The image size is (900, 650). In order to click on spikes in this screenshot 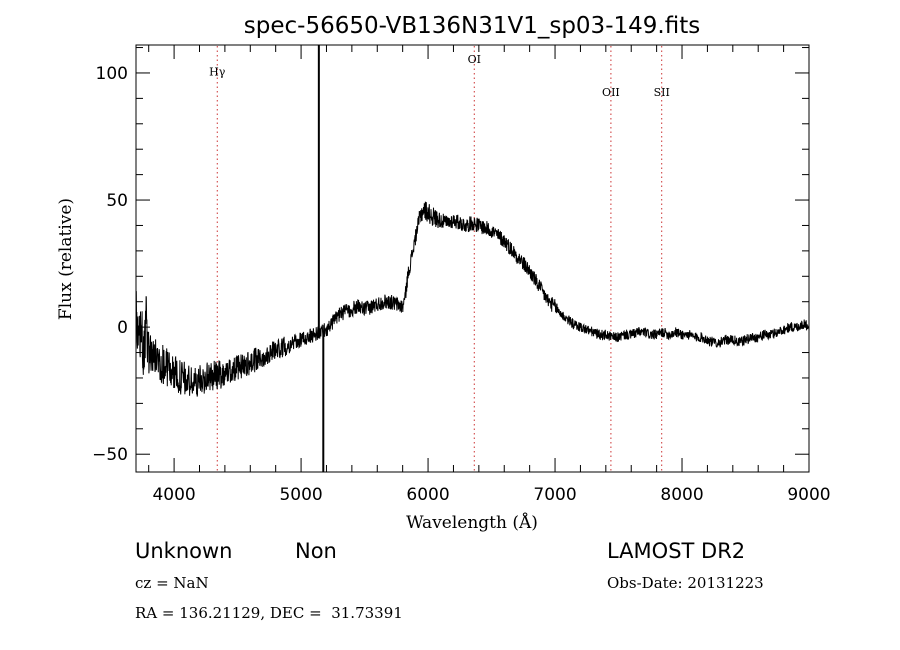, I will do `click(321, 258)`.